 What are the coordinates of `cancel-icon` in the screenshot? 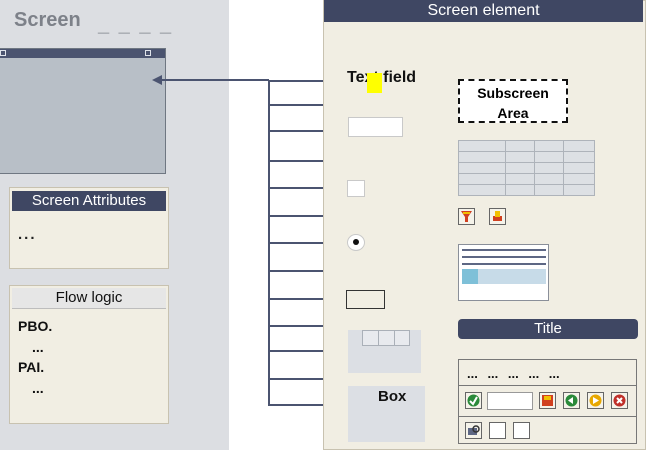 It's located at (619, 400).